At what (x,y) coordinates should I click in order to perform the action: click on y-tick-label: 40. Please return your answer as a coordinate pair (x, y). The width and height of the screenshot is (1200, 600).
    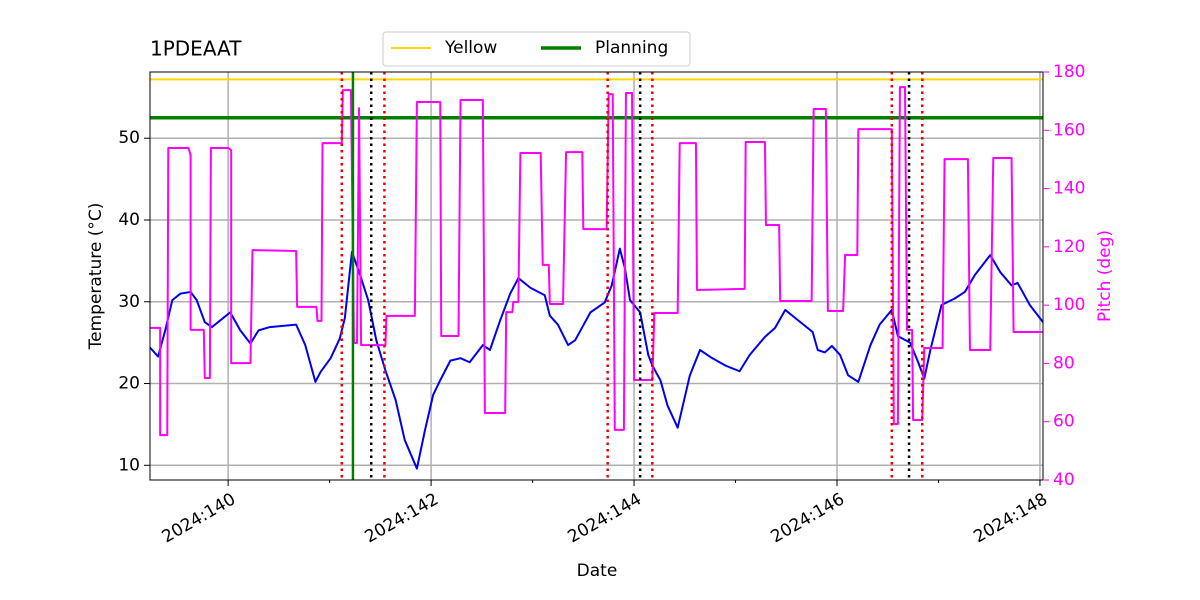
    Looking at the image, I should click on (129, 220).